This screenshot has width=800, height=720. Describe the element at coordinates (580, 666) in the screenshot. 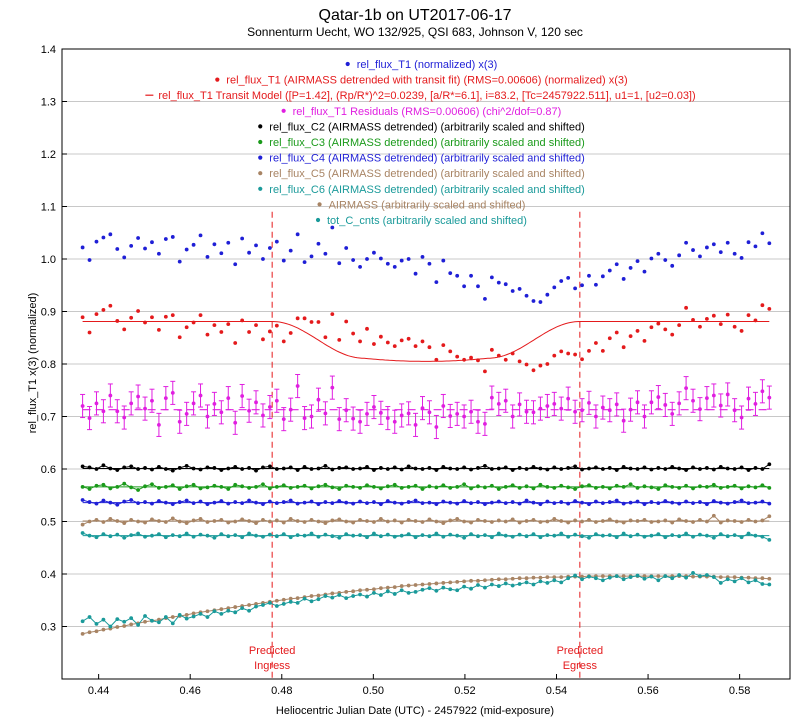

I see `predicted-egress-label-line2: Egress` at that location.